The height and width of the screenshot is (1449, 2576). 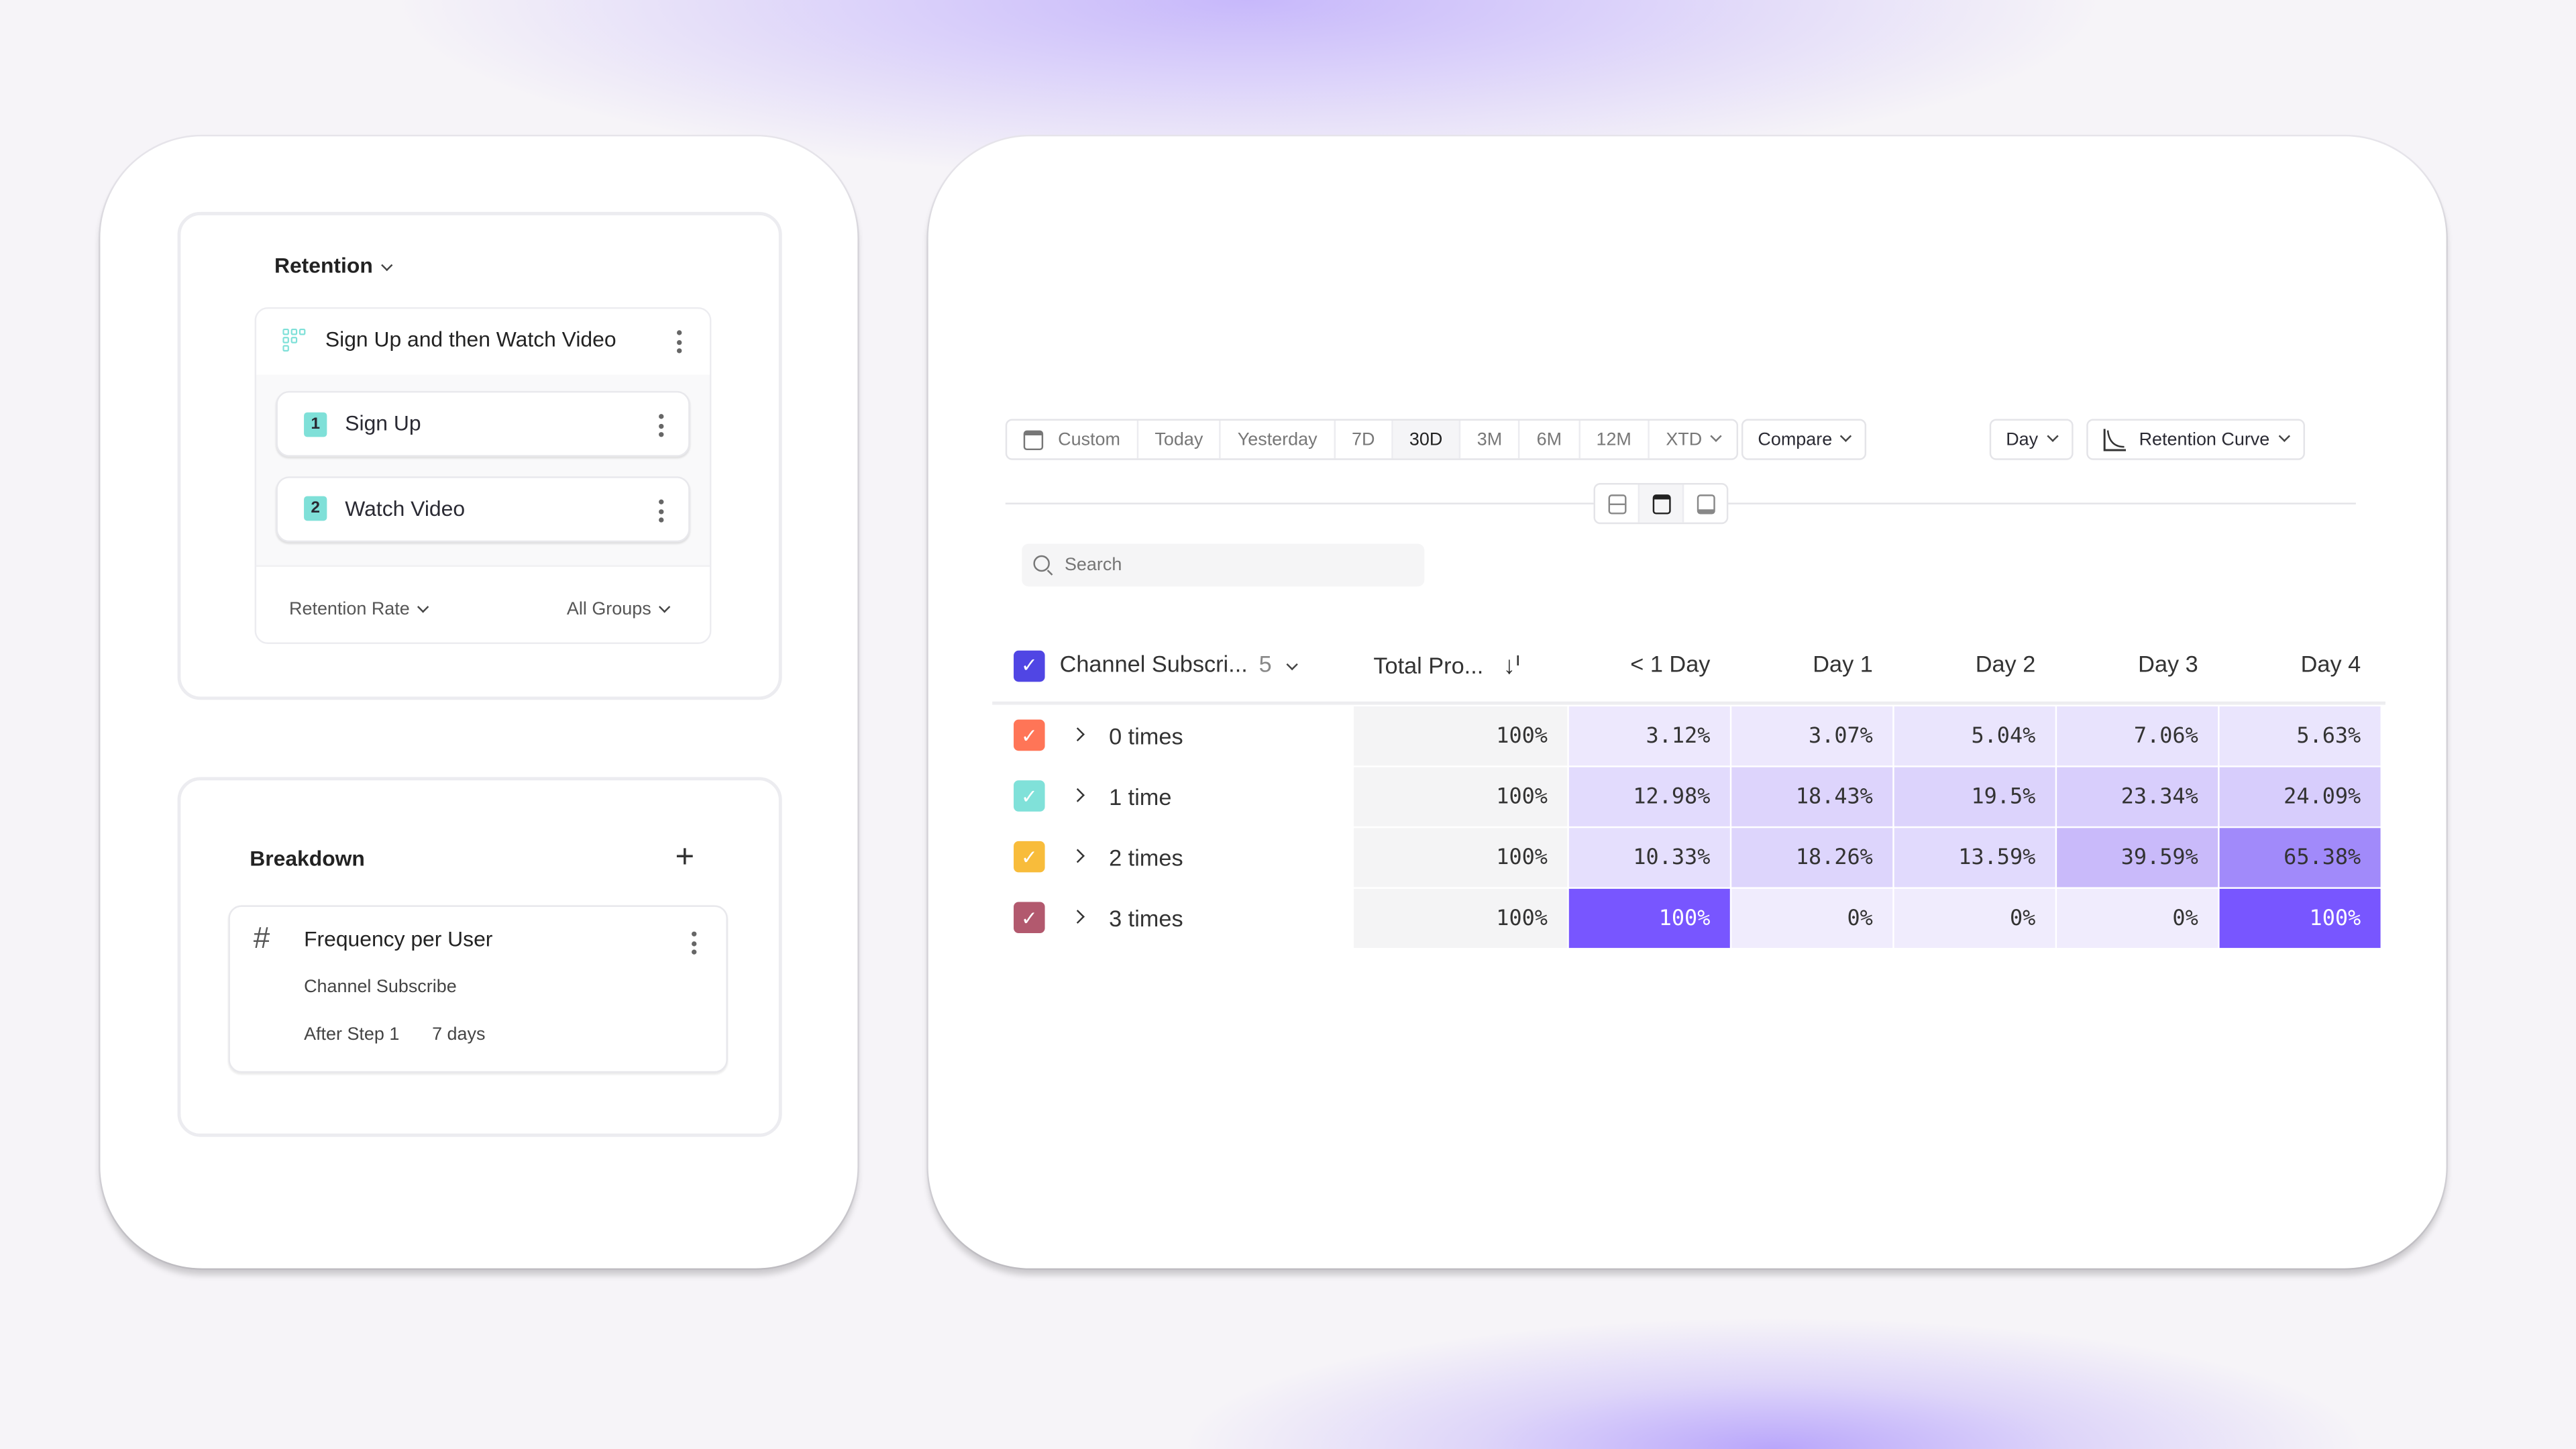 What do you see at coordinates (2204, 439) in the screenshot?
I see `chart-type-label: Retention Curve` at bounding box center [2204, 439].